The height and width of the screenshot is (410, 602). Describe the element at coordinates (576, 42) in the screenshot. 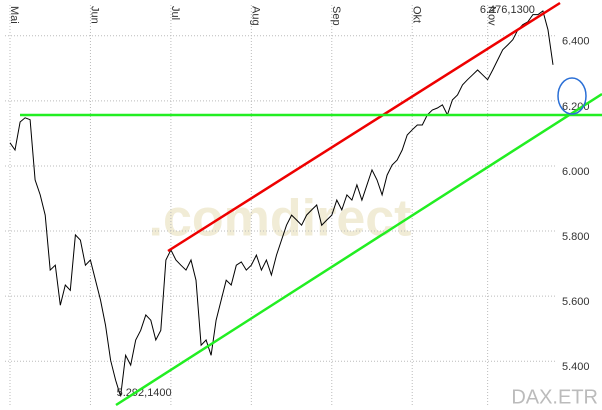

I see `y-tick-label: 6.400` at that location.